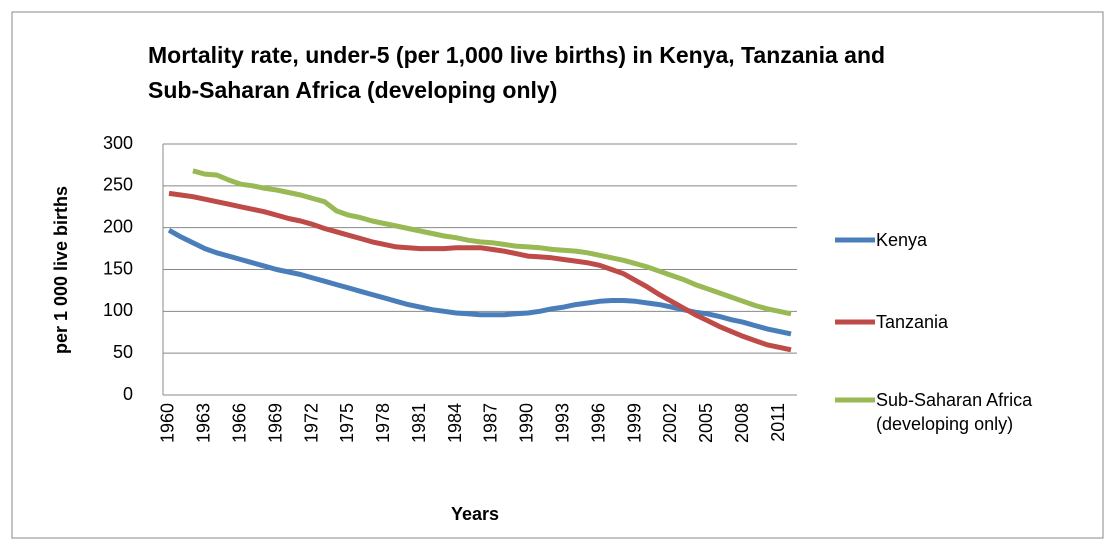  I want to click on x-tick-label: 1975, so click(347, 423).